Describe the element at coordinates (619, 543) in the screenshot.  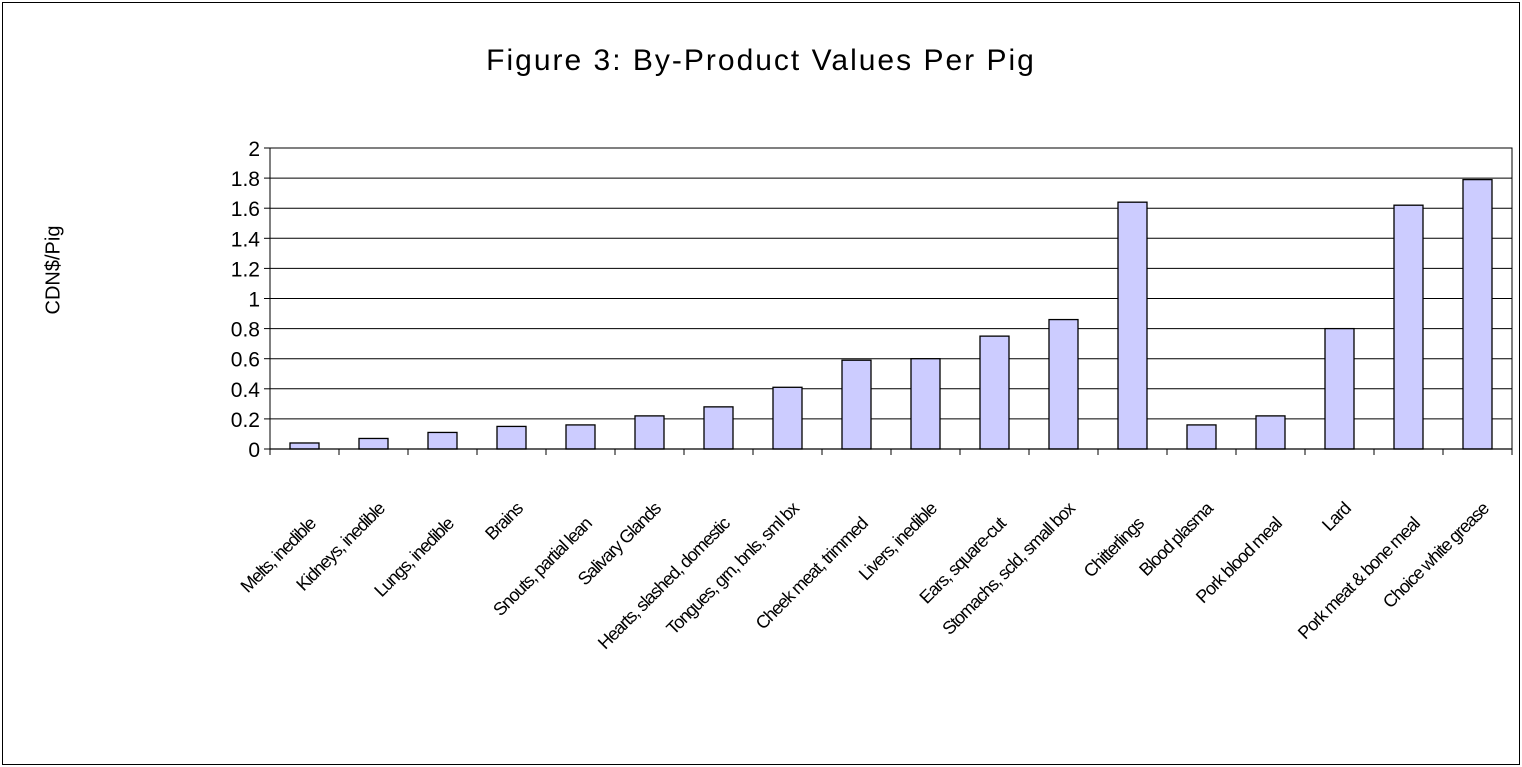
I see `x-tick-label: Salivary Glands` at that location.